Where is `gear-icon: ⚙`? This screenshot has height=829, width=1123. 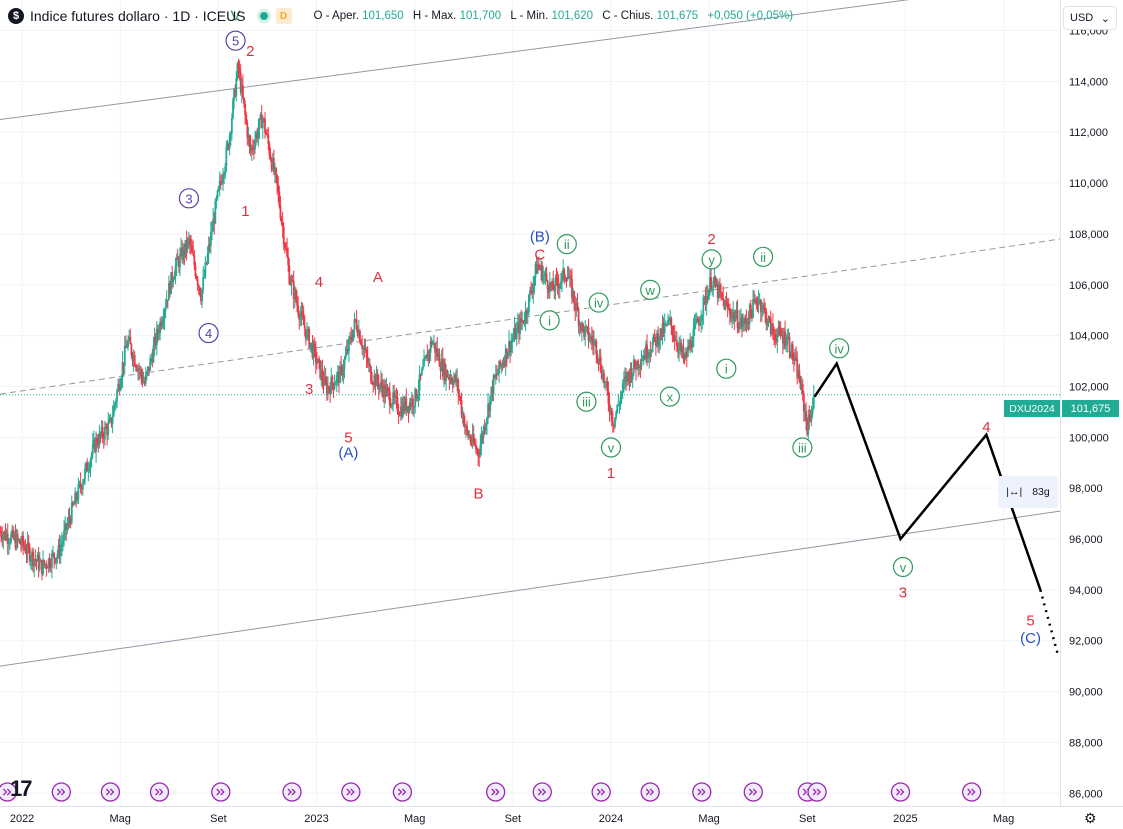 gear-icon: ⚙ is located at coordinates (1090, 818).